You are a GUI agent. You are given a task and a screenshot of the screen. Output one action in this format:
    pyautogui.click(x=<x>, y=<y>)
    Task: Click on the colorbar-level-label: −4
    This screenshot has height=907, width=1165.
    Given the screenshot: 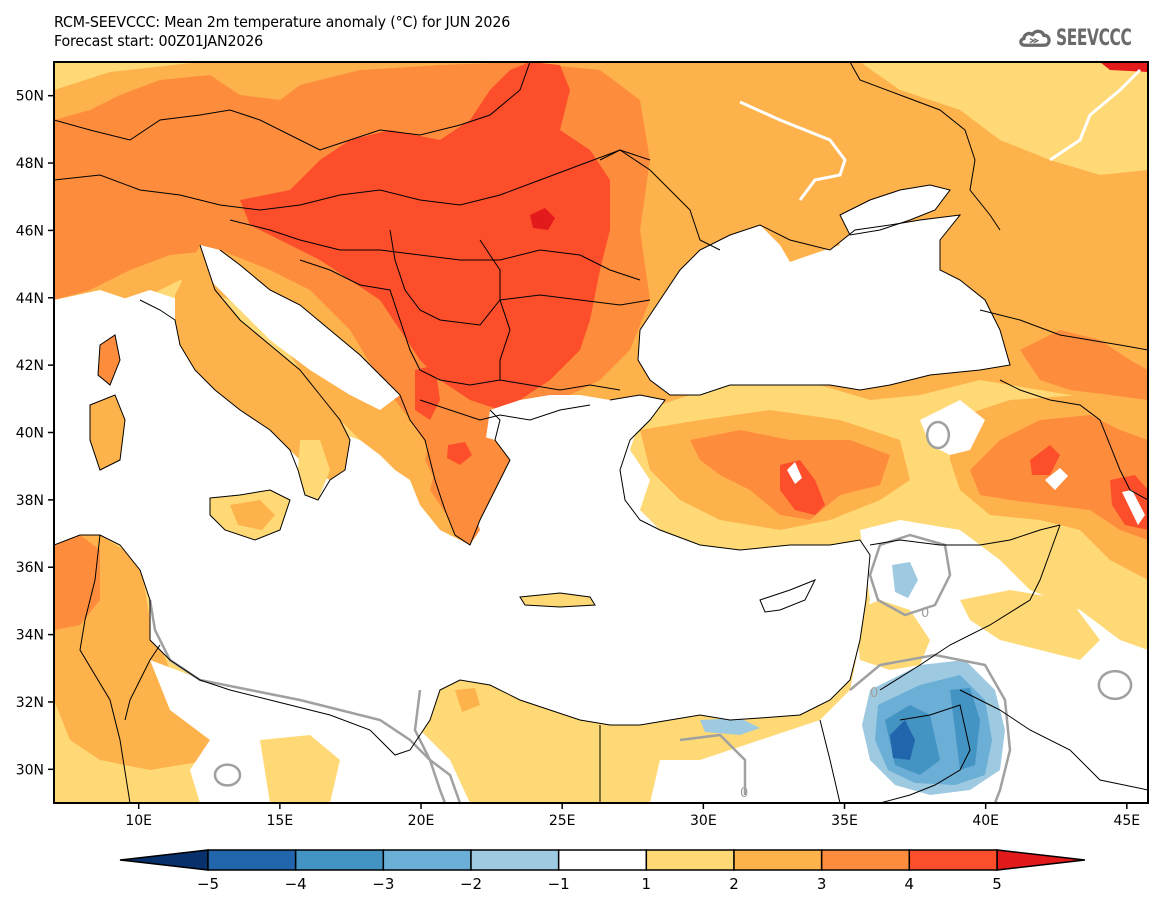 What is the action you would take?
    pyautogui.click(x=296, y=884)
    